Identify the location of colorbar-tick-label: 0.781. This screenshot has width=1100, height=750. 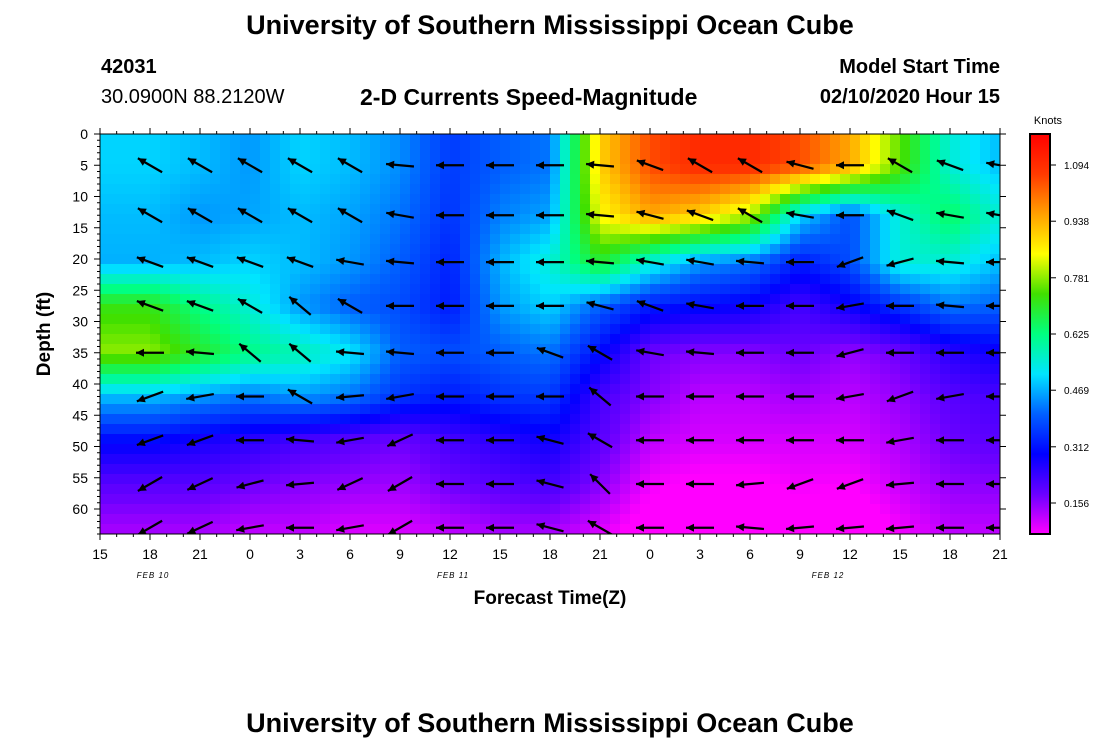
(1076, 279).